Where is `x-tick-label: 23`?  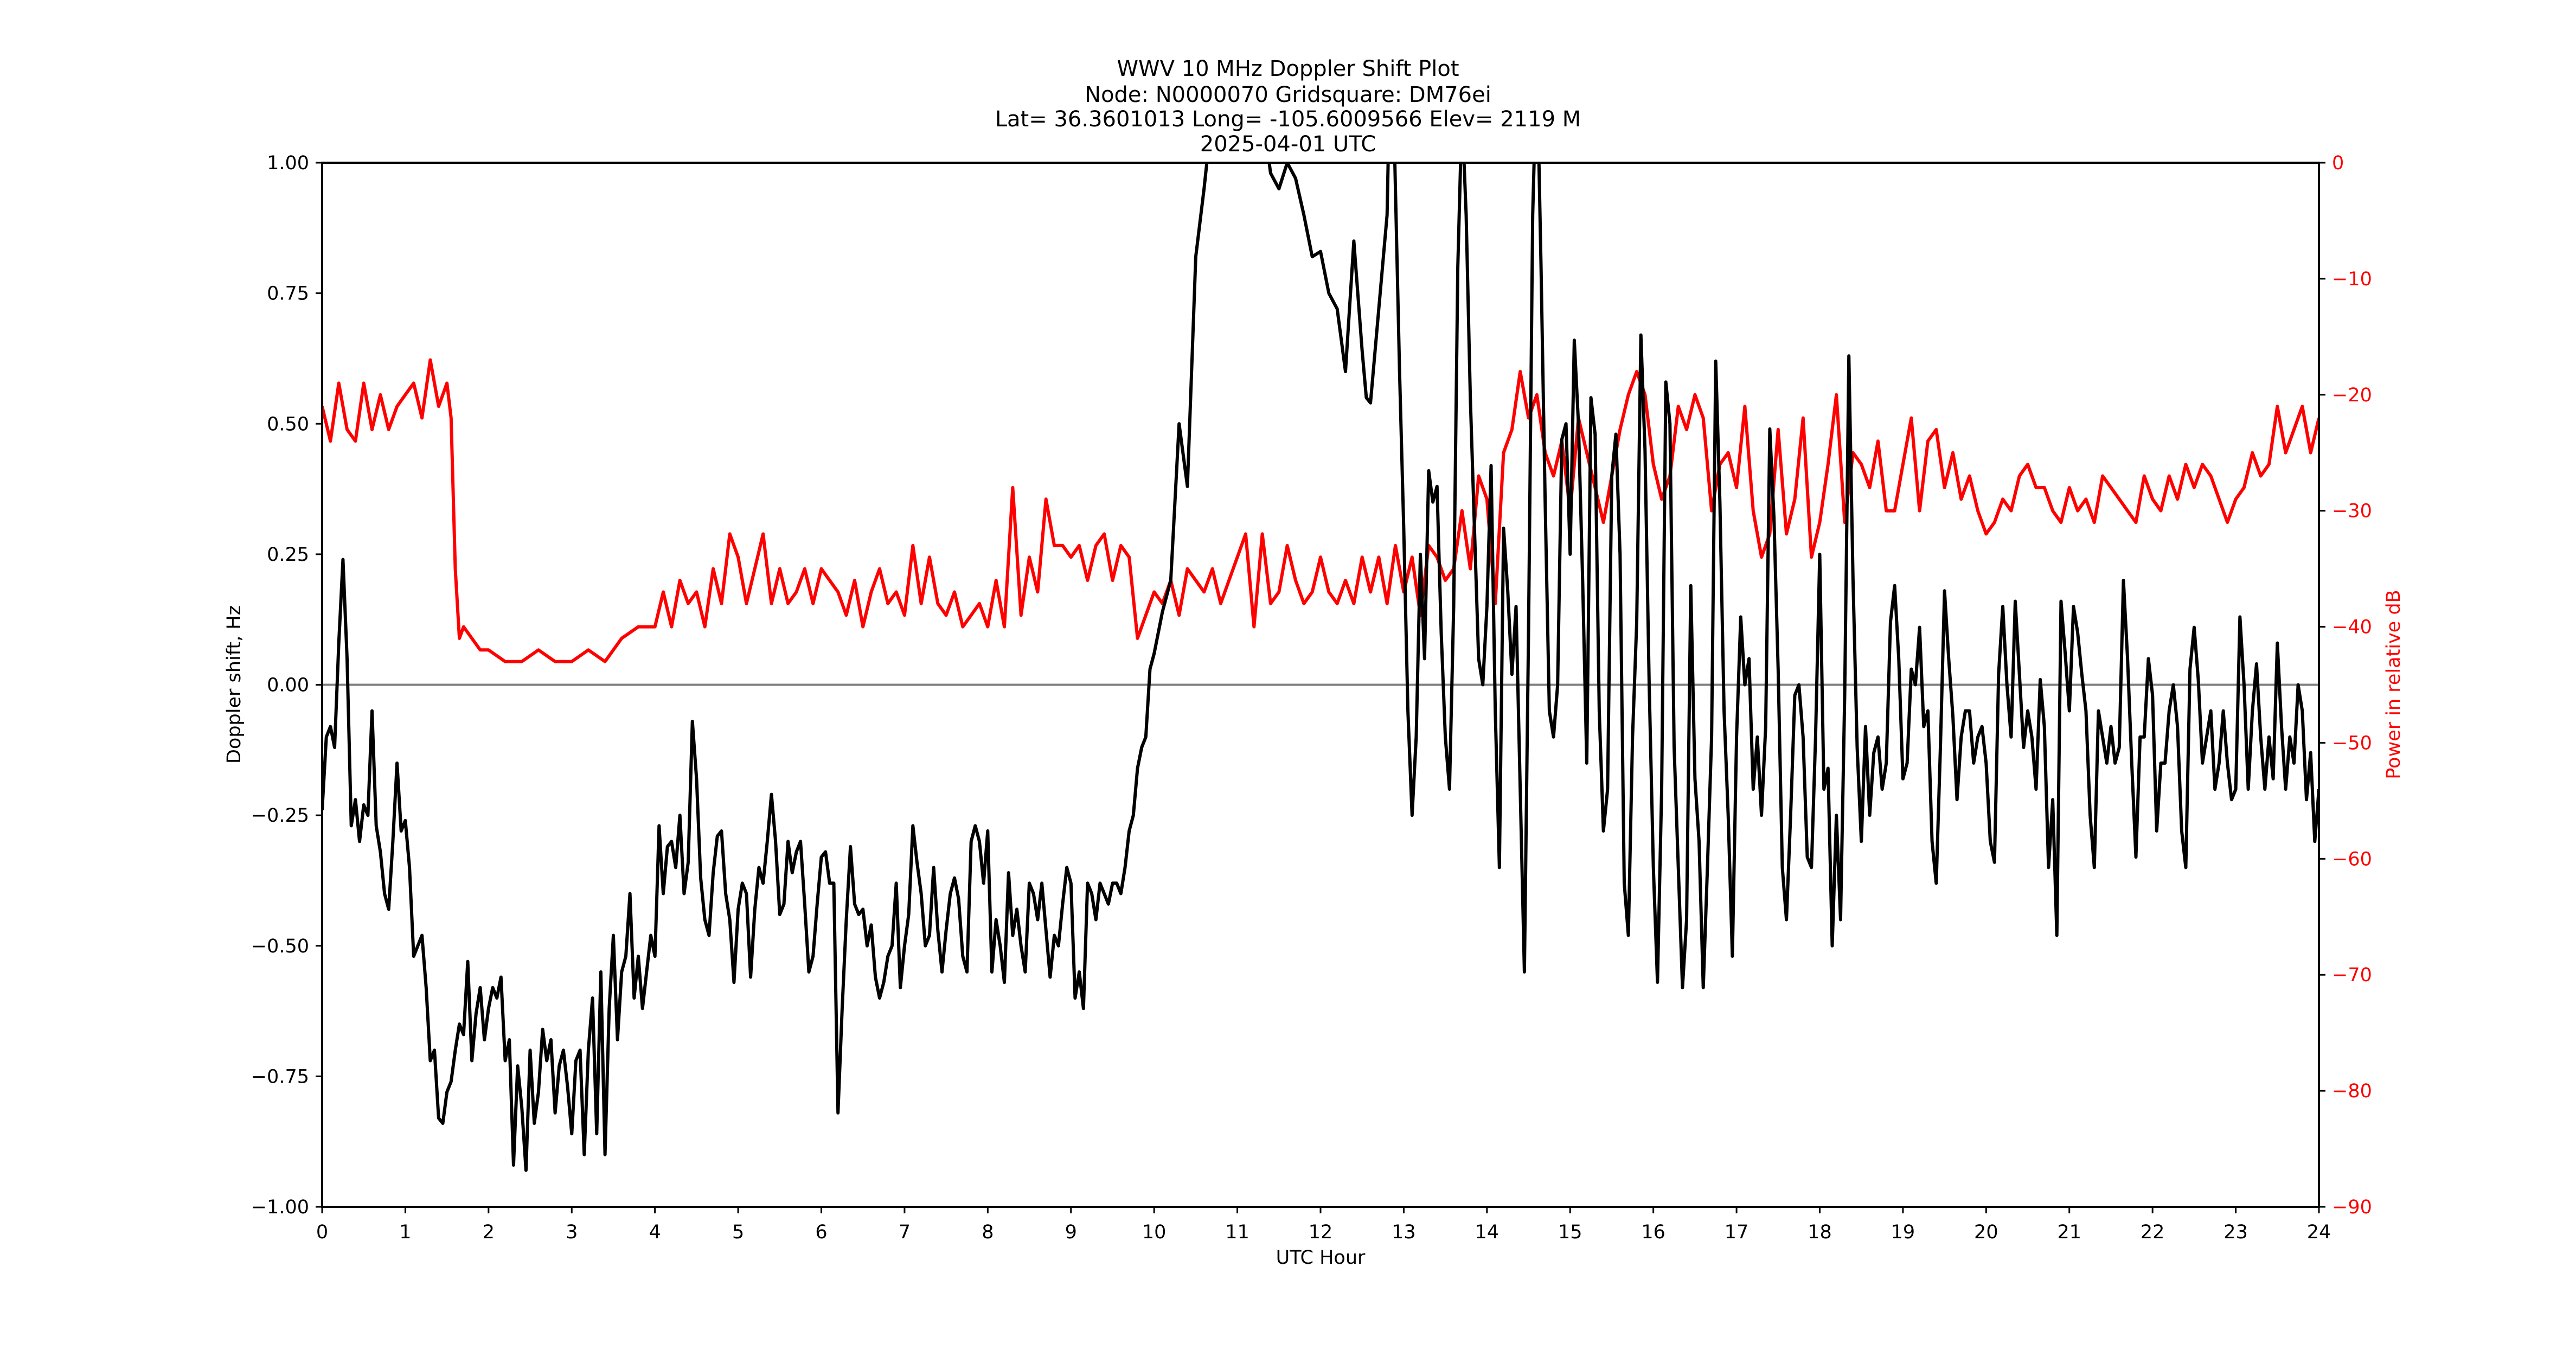 x-tick-label: 23 is located at coordinates (2235, 1232).